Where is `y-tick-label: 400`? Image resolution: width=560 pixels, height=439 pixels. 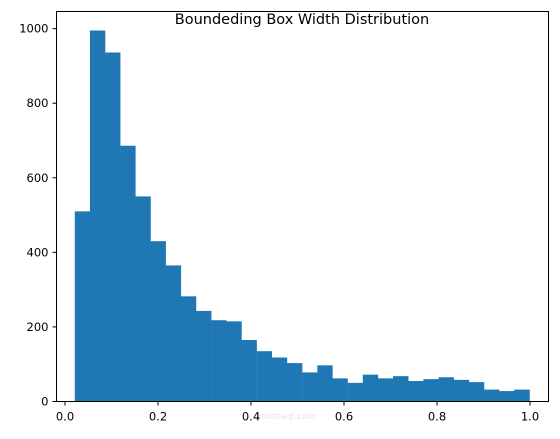 y-tick-label: 400 is located at coordinates (38, 252).